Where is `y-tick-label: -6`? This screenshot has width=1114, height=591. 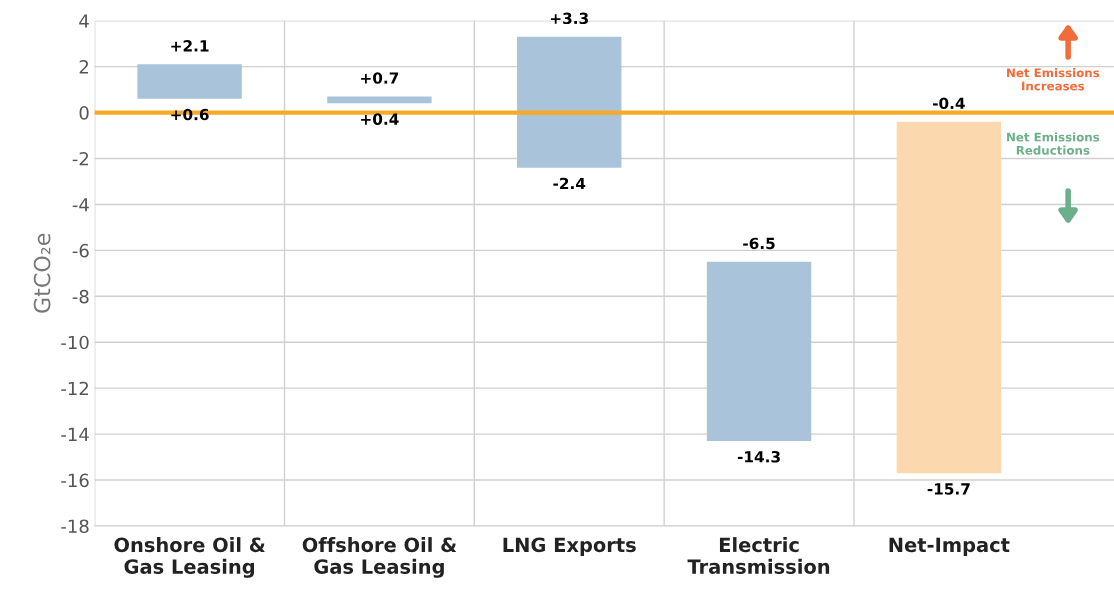
y-tick-label: -6 is located at coordinates (80, 250).